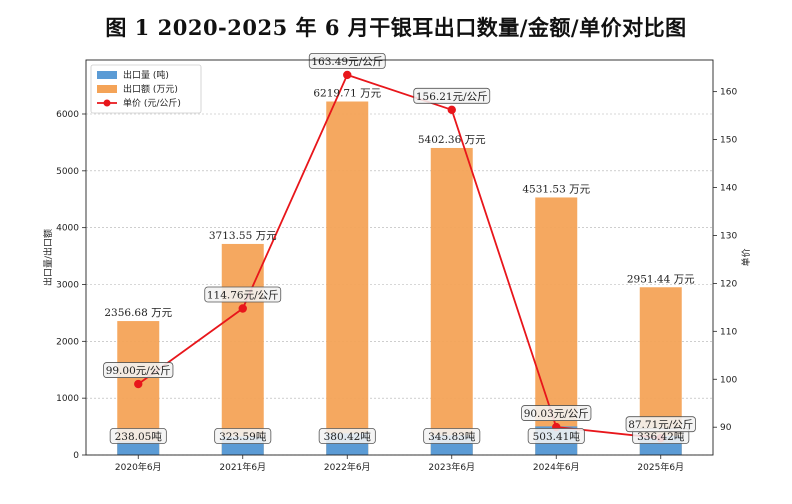 The width and height of the screenshot is (792, 504). I want to click on y-tick-label: 3000, so click(67, 285).